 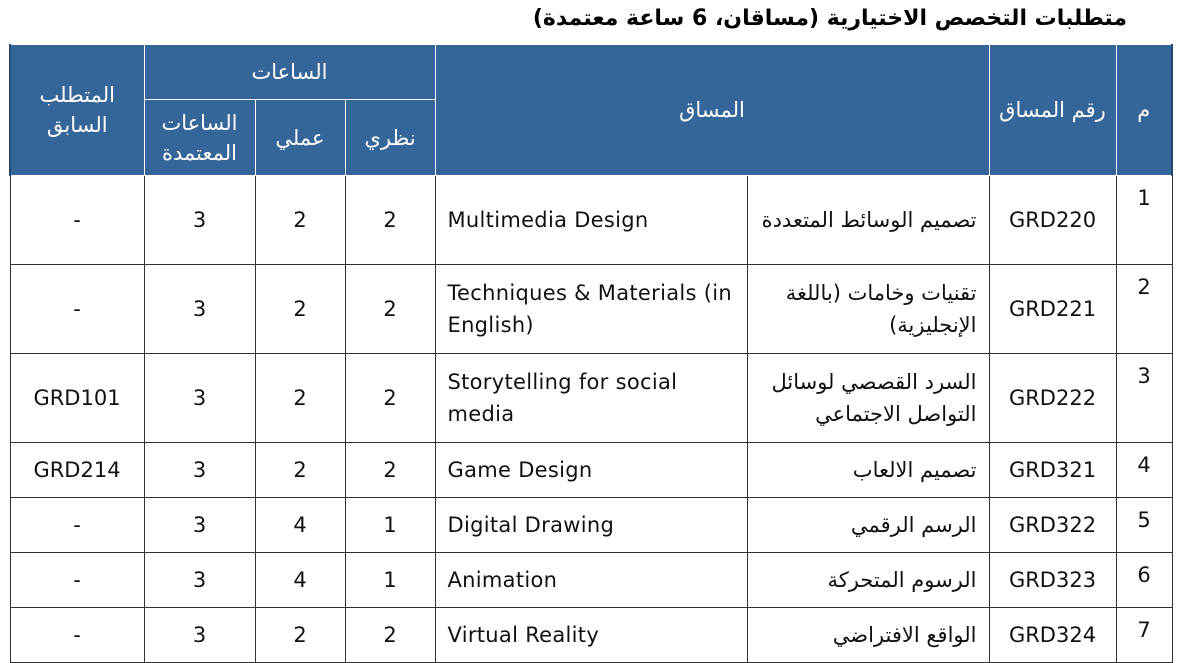 What do you see at coordinates (868, 470) in the screenshot?
I see `cell-ar: تصميم الالعاب` at bounding box center [868, 470].